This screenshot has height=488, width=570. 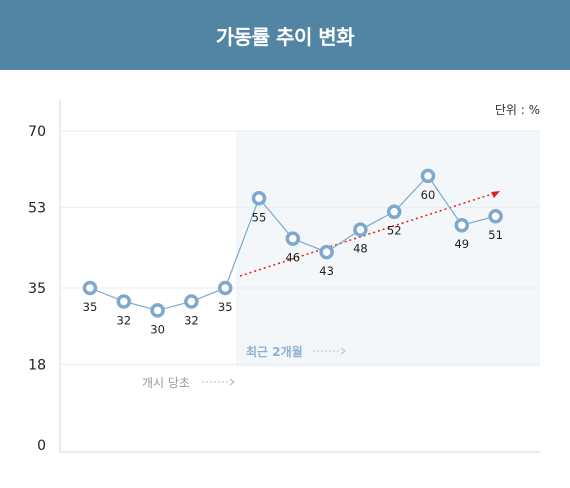 I want to click on header-bar: 가동률 추이 변화, so click(x=285, y=35).